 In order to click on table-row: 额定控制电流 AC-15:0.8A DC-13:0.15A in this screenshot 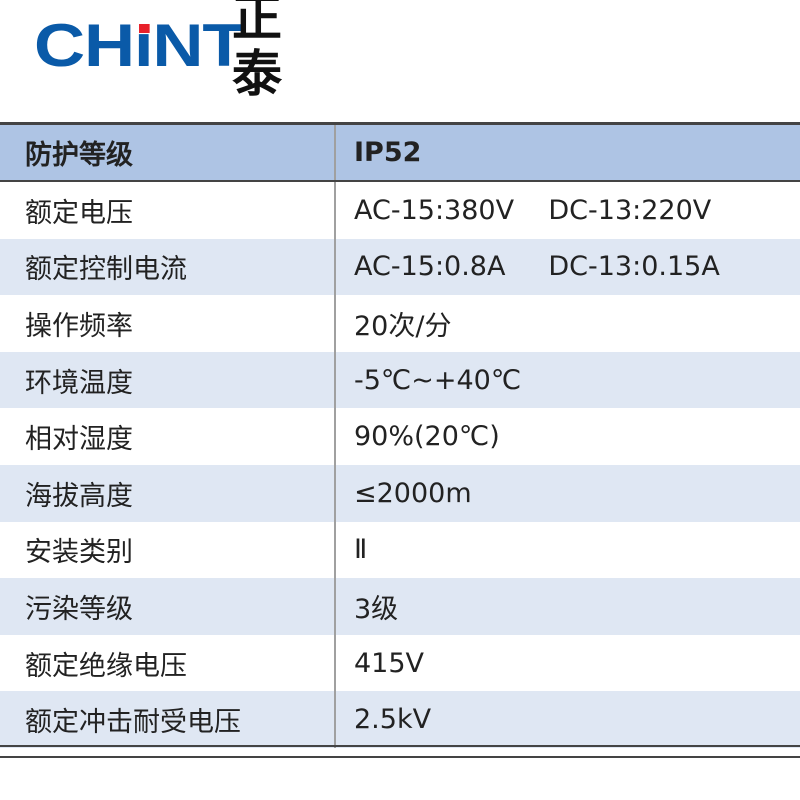, I will do `click(400, 267)`.